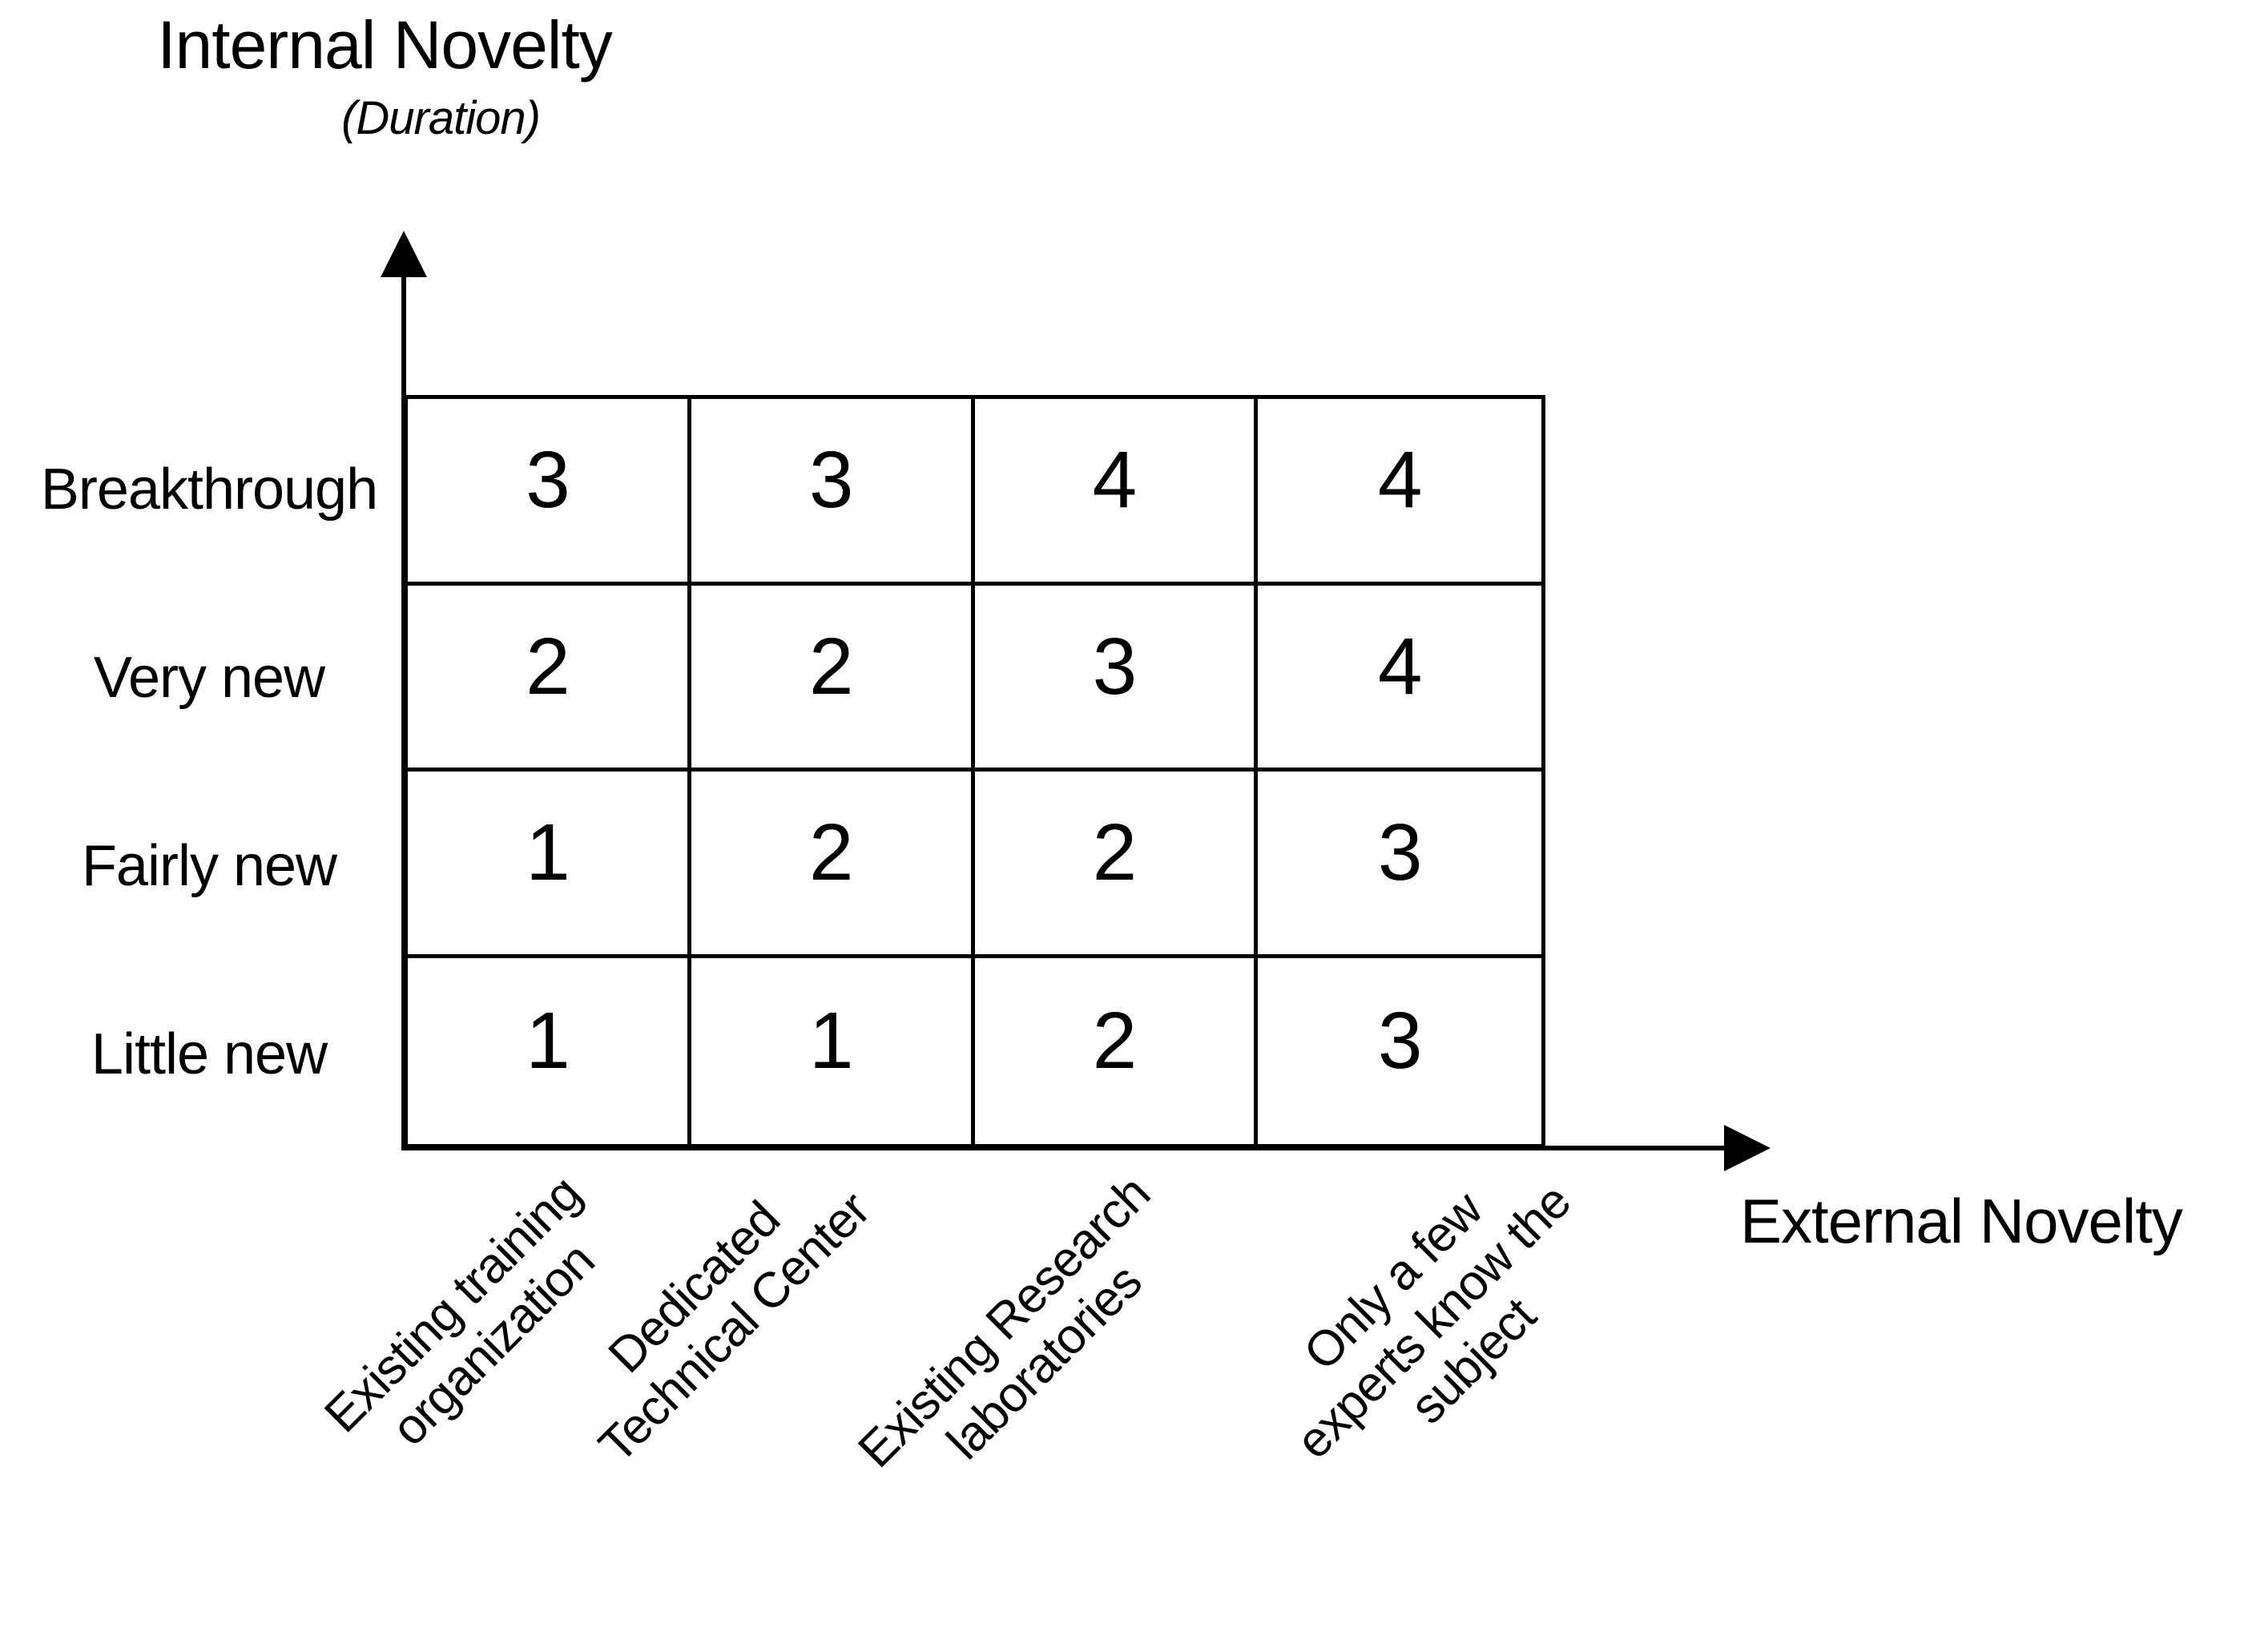 This screenshot has width=2252, height=1652. I want to click on grid-cell-r2c2: 2, so click(1117, 865).